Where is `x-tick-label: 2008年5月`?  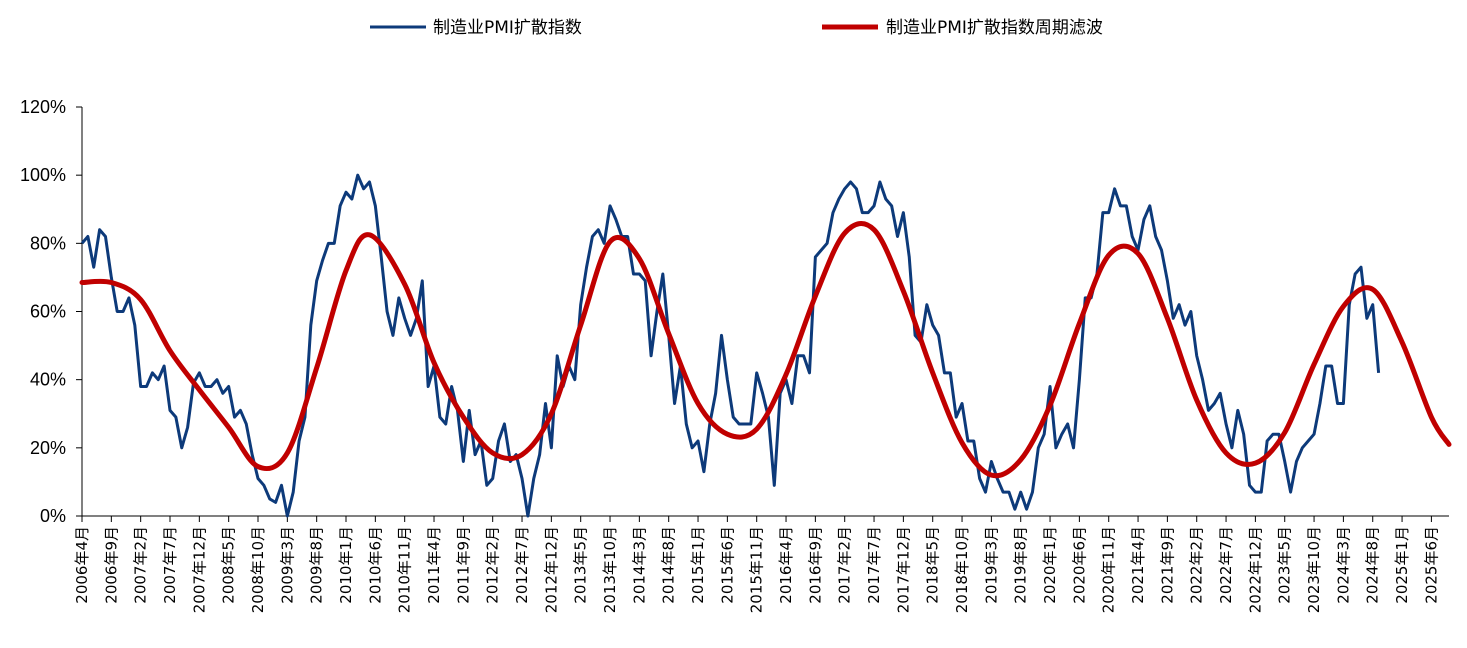
x-tick-label: 2008年5月 is located at coordinates (229, 565).